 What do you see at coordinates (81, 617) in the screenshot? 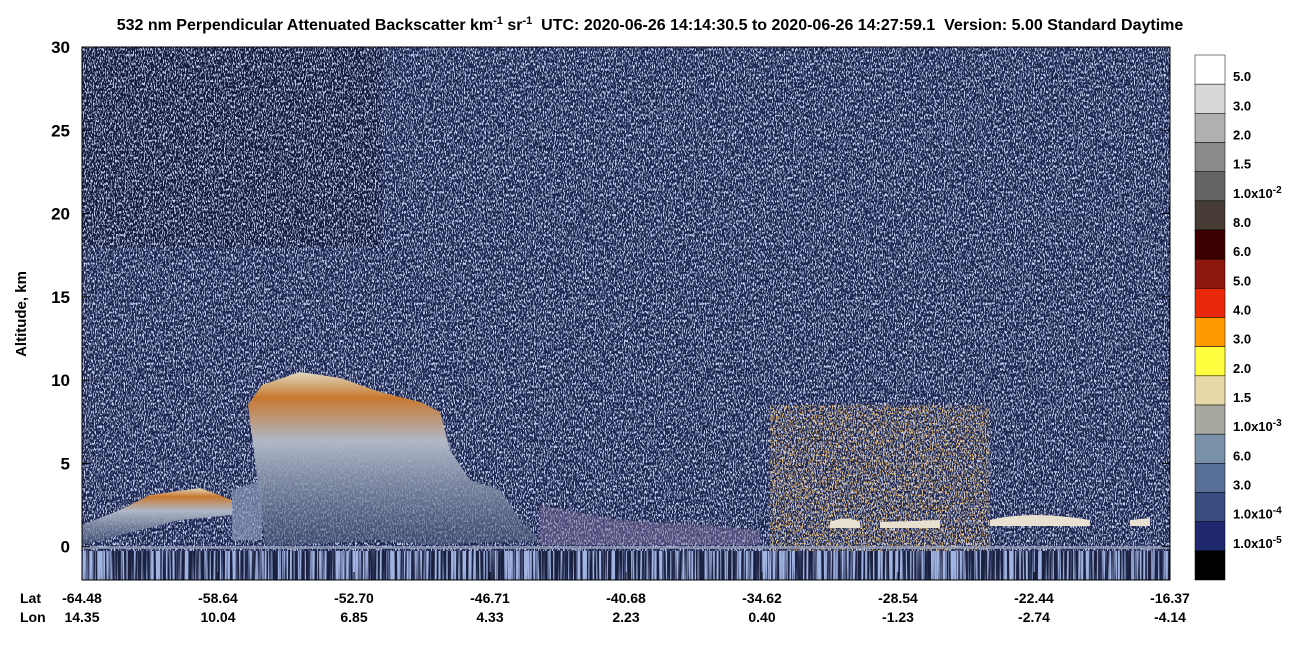
I see `lon-tick-label: 14.35` at bounding box center [81, 617].